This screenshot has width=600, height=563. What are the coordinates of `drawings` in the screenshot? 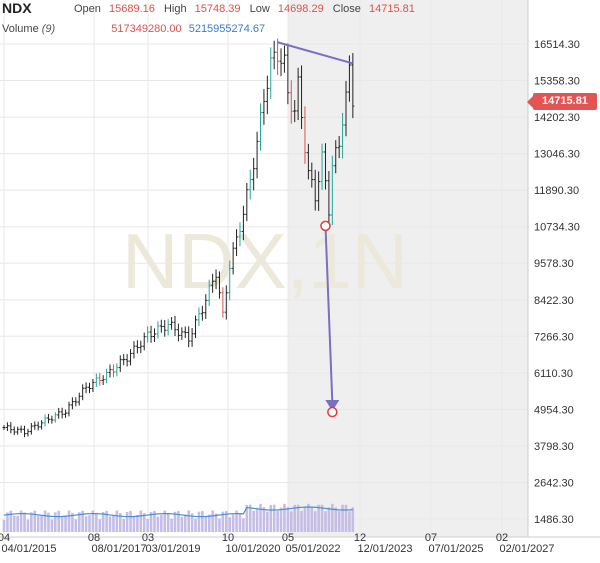 It's located at (315, 229).